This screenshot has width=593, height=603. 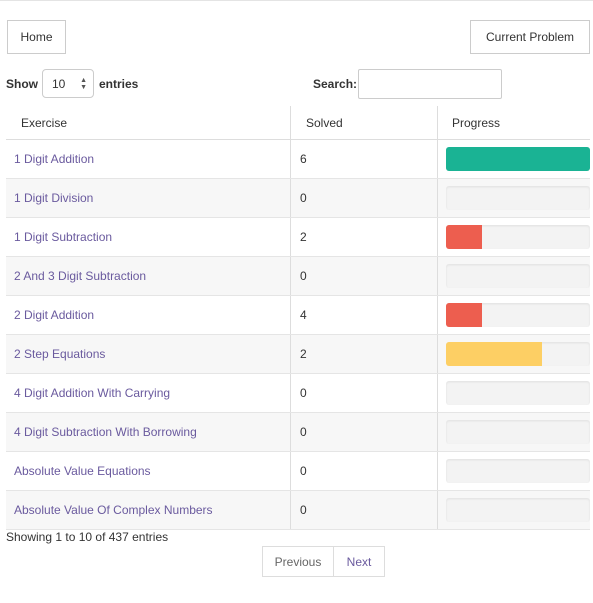 I want to click on table-row: 2 Digit Addition 4, so click(x=298, y=315).